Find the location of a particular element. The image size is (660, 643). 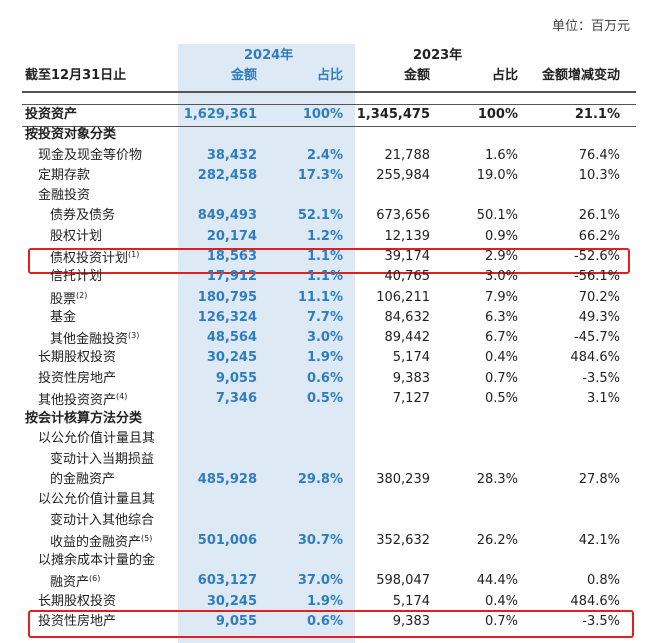

cell: 673,656 is located at coordinates (403, 216).